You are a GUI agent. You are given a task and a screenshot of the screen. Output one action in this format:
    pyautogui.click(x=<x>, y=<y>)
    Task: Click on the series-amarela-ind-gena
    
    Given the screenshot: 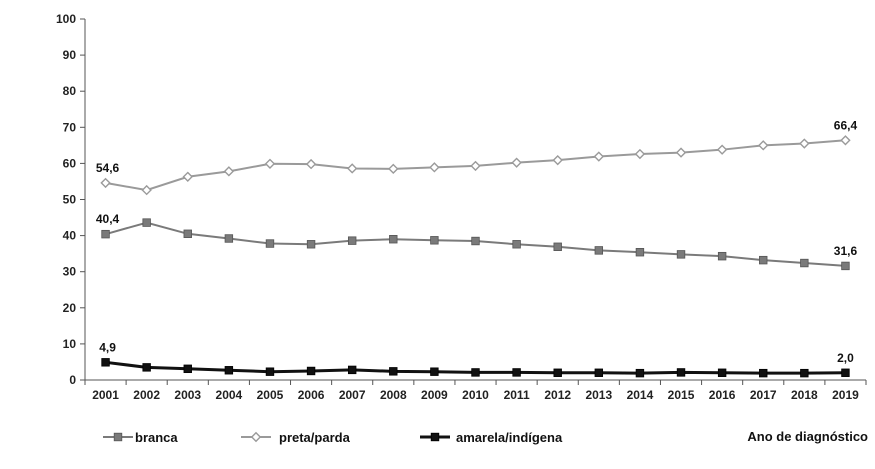 What is the action you would take?
    pyautogui.click(x=475, y=368)
    